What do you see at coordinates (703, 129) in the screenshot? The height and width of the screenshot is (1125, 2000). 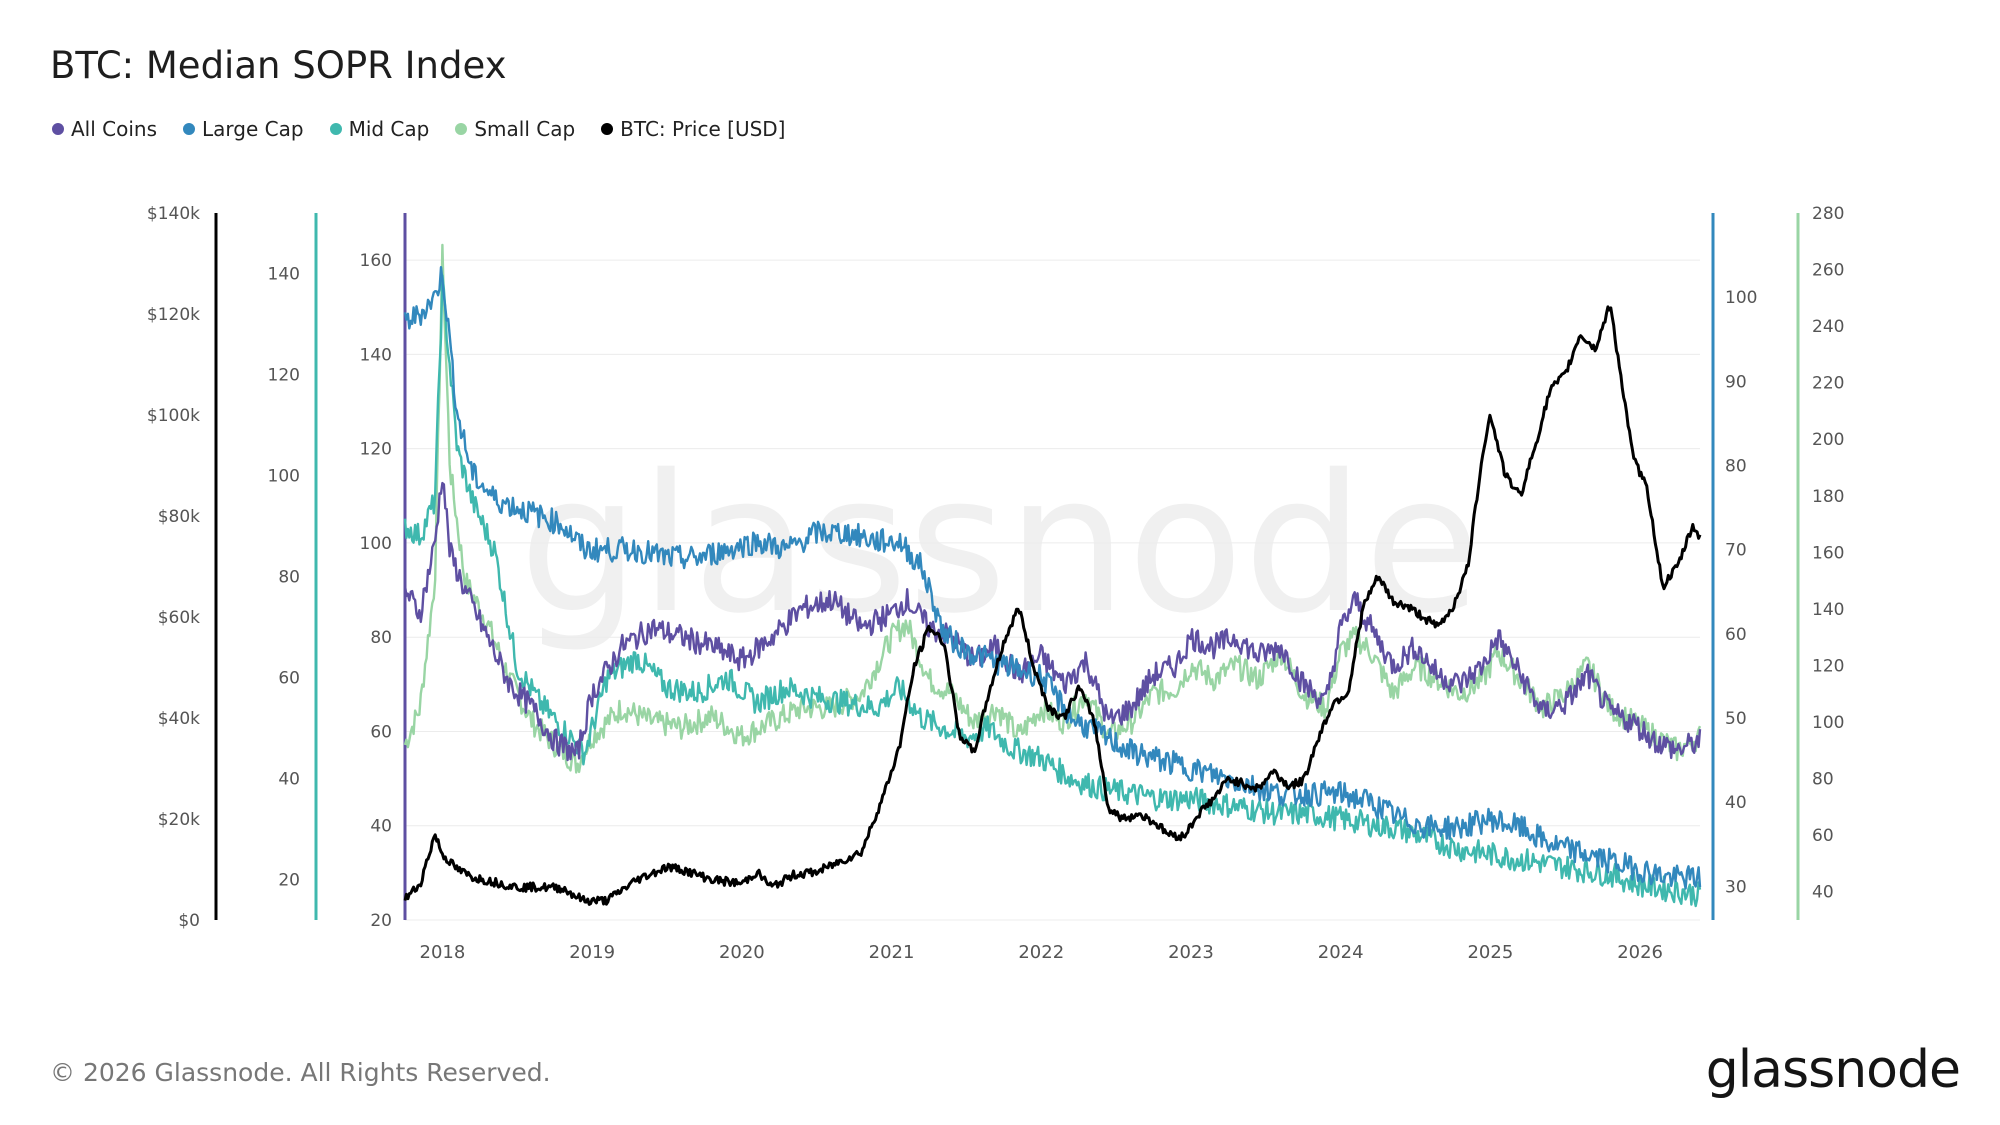 I see `legend-label: BTC: Price [USD]` at bounding box center [703, 129].